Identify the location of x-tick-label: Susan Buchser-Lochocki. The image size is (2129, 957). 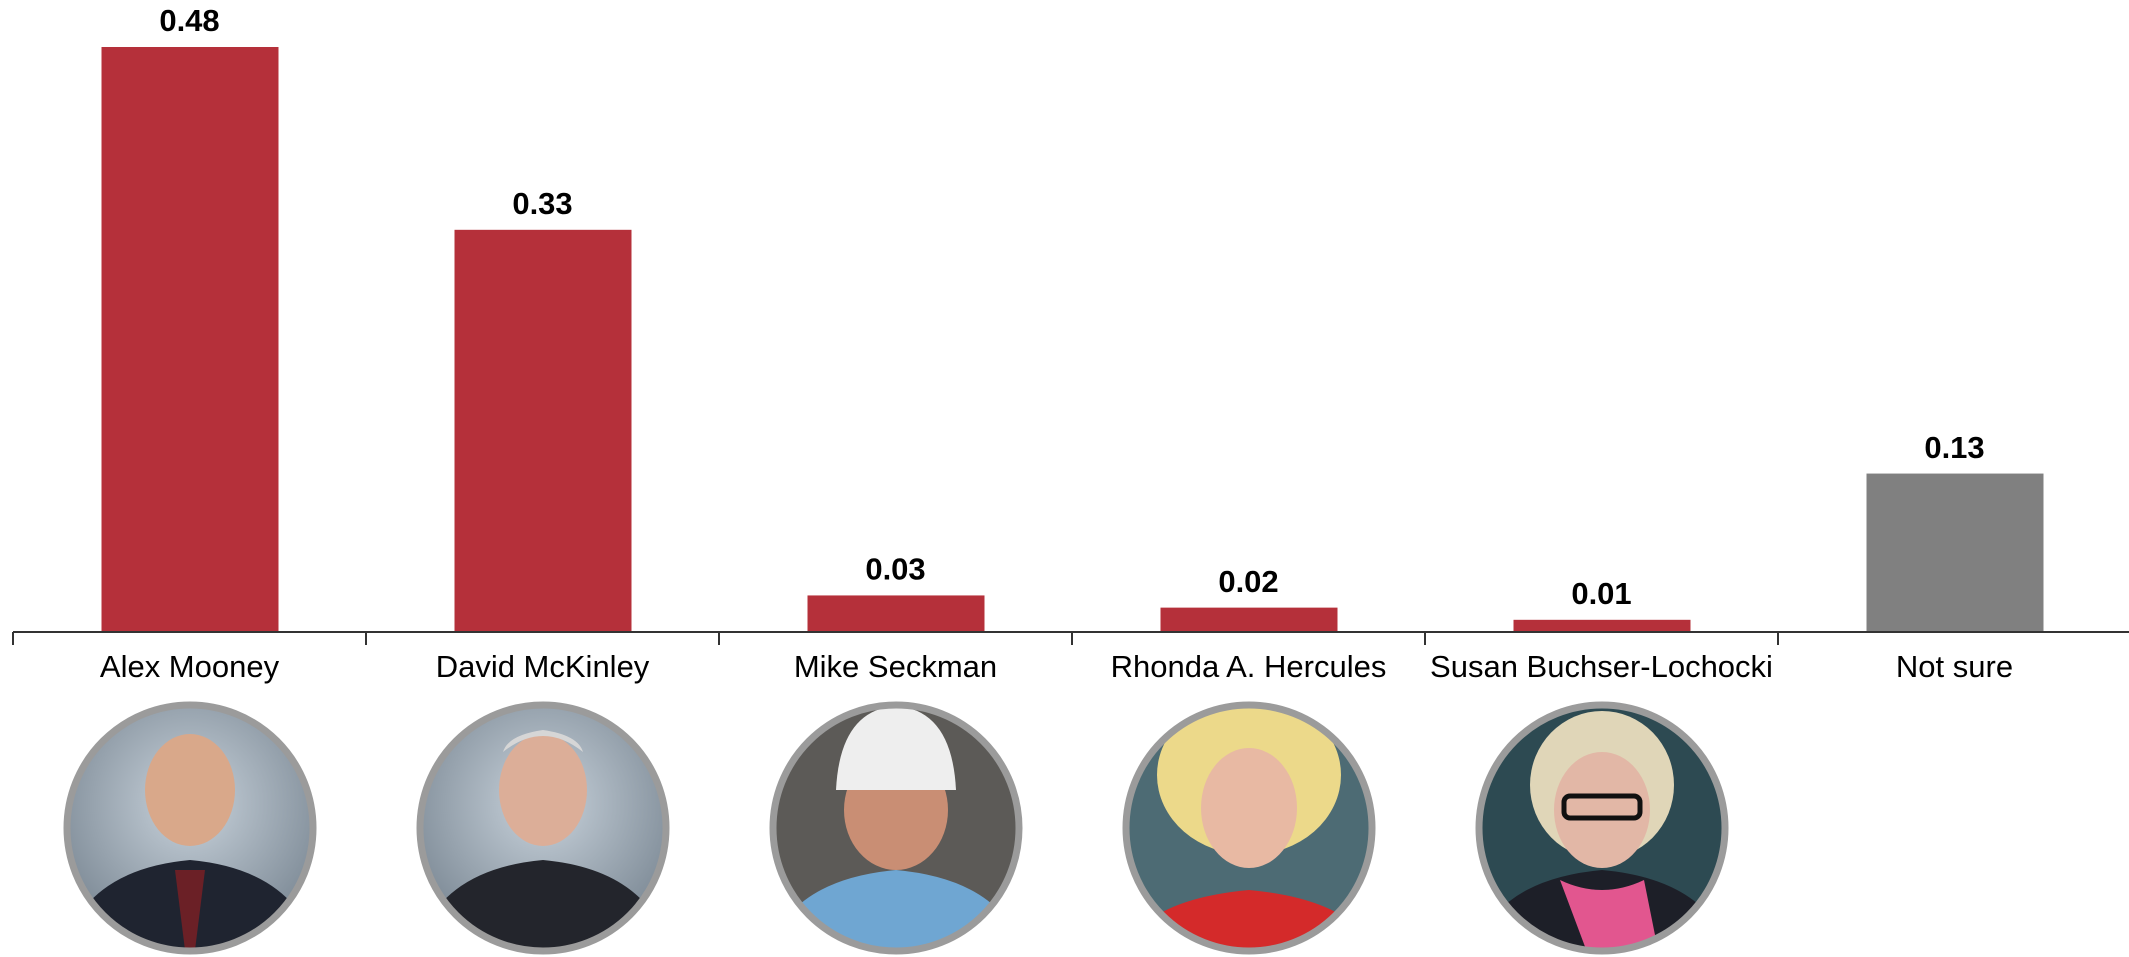
(1601, 666).